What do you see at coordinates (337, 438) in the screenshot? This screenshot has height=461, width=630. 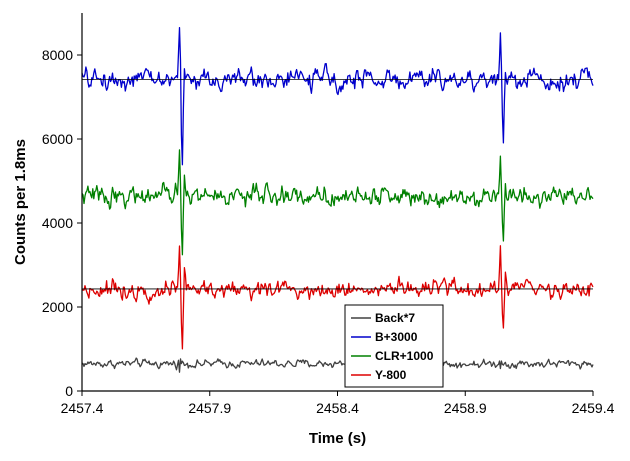 I see `x-axis-title: Time (s)` at bounding box center [337, 438].